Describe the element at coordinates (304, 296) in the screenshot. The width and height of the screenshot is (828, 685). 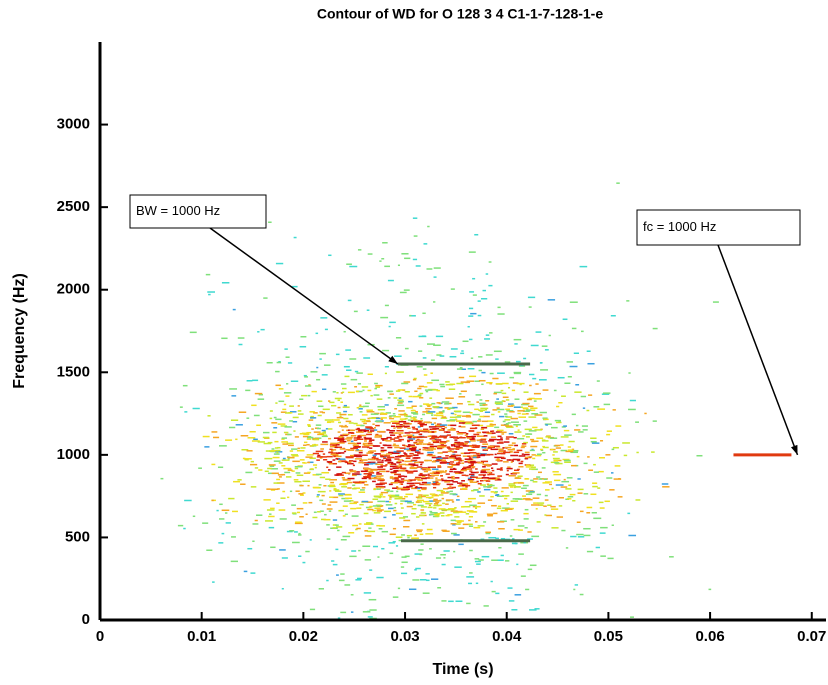
I see `annotation-arrow` at that location.